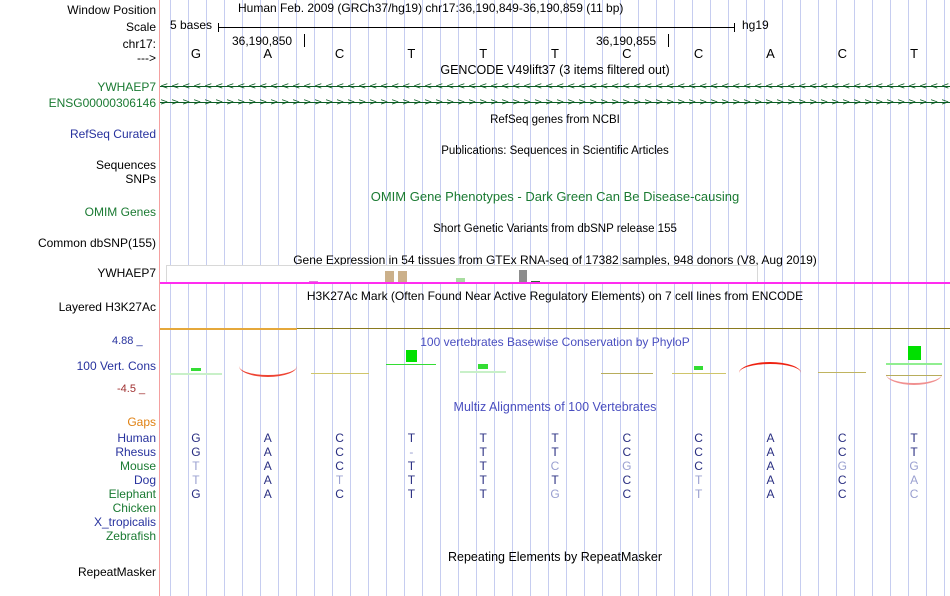  Describe the element at coordinates (136, 438) in the screenshot. I see `species-label-human: Human` at that location.